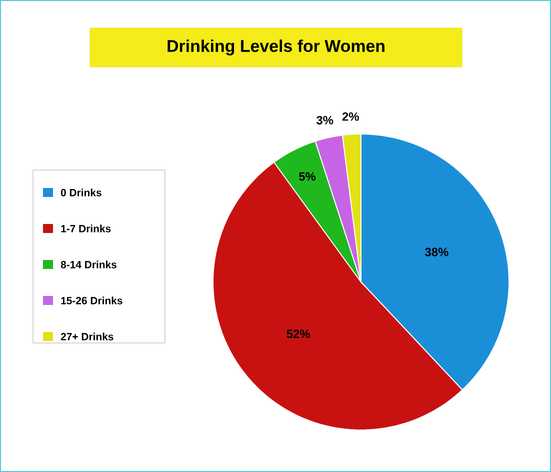  I want to click on chart-title: Drinking Levels for Women, so click(276, 48).